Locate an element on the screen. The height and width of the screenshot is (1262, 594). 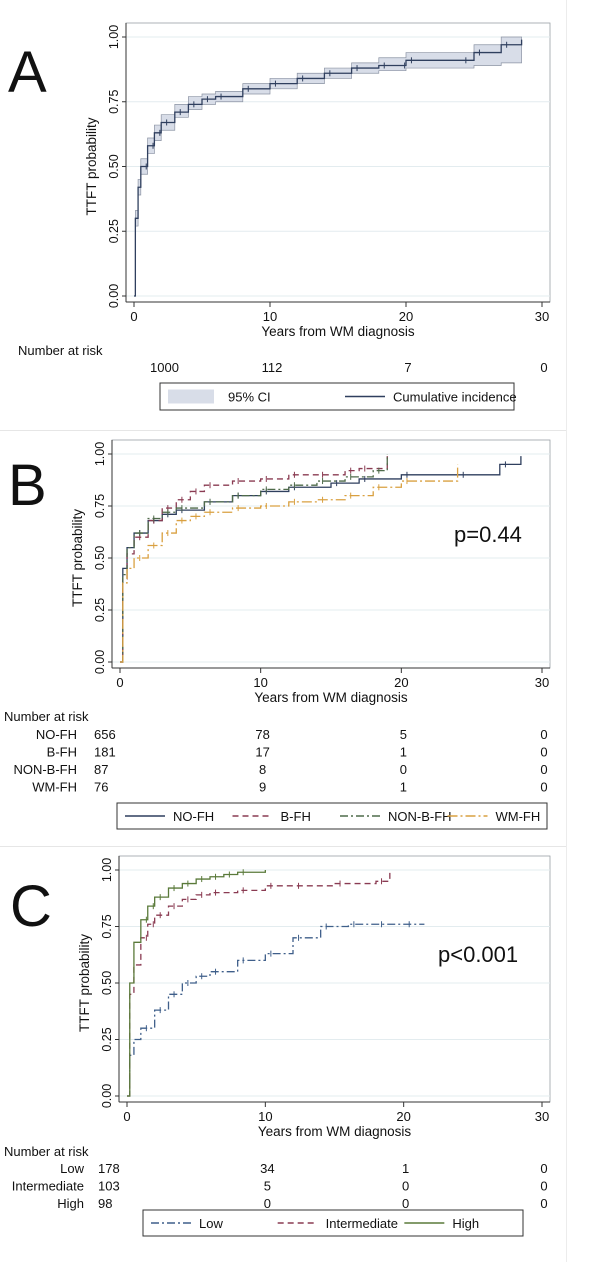
legend-label: WM-FH is located at coordinates (518, 816).